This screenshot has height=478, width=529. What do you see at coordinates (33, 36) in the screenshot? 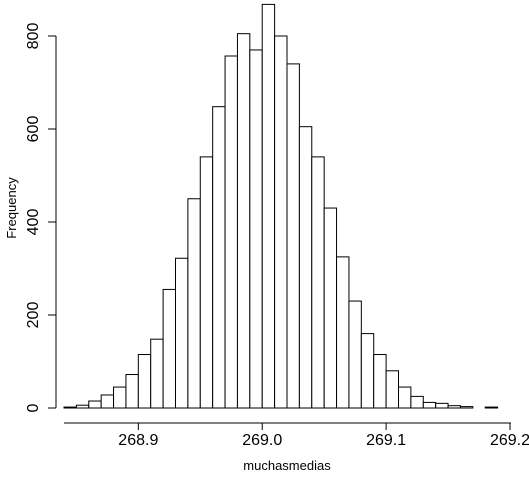
I see `y-tick-label: 800` at bounding box center [33, 36].